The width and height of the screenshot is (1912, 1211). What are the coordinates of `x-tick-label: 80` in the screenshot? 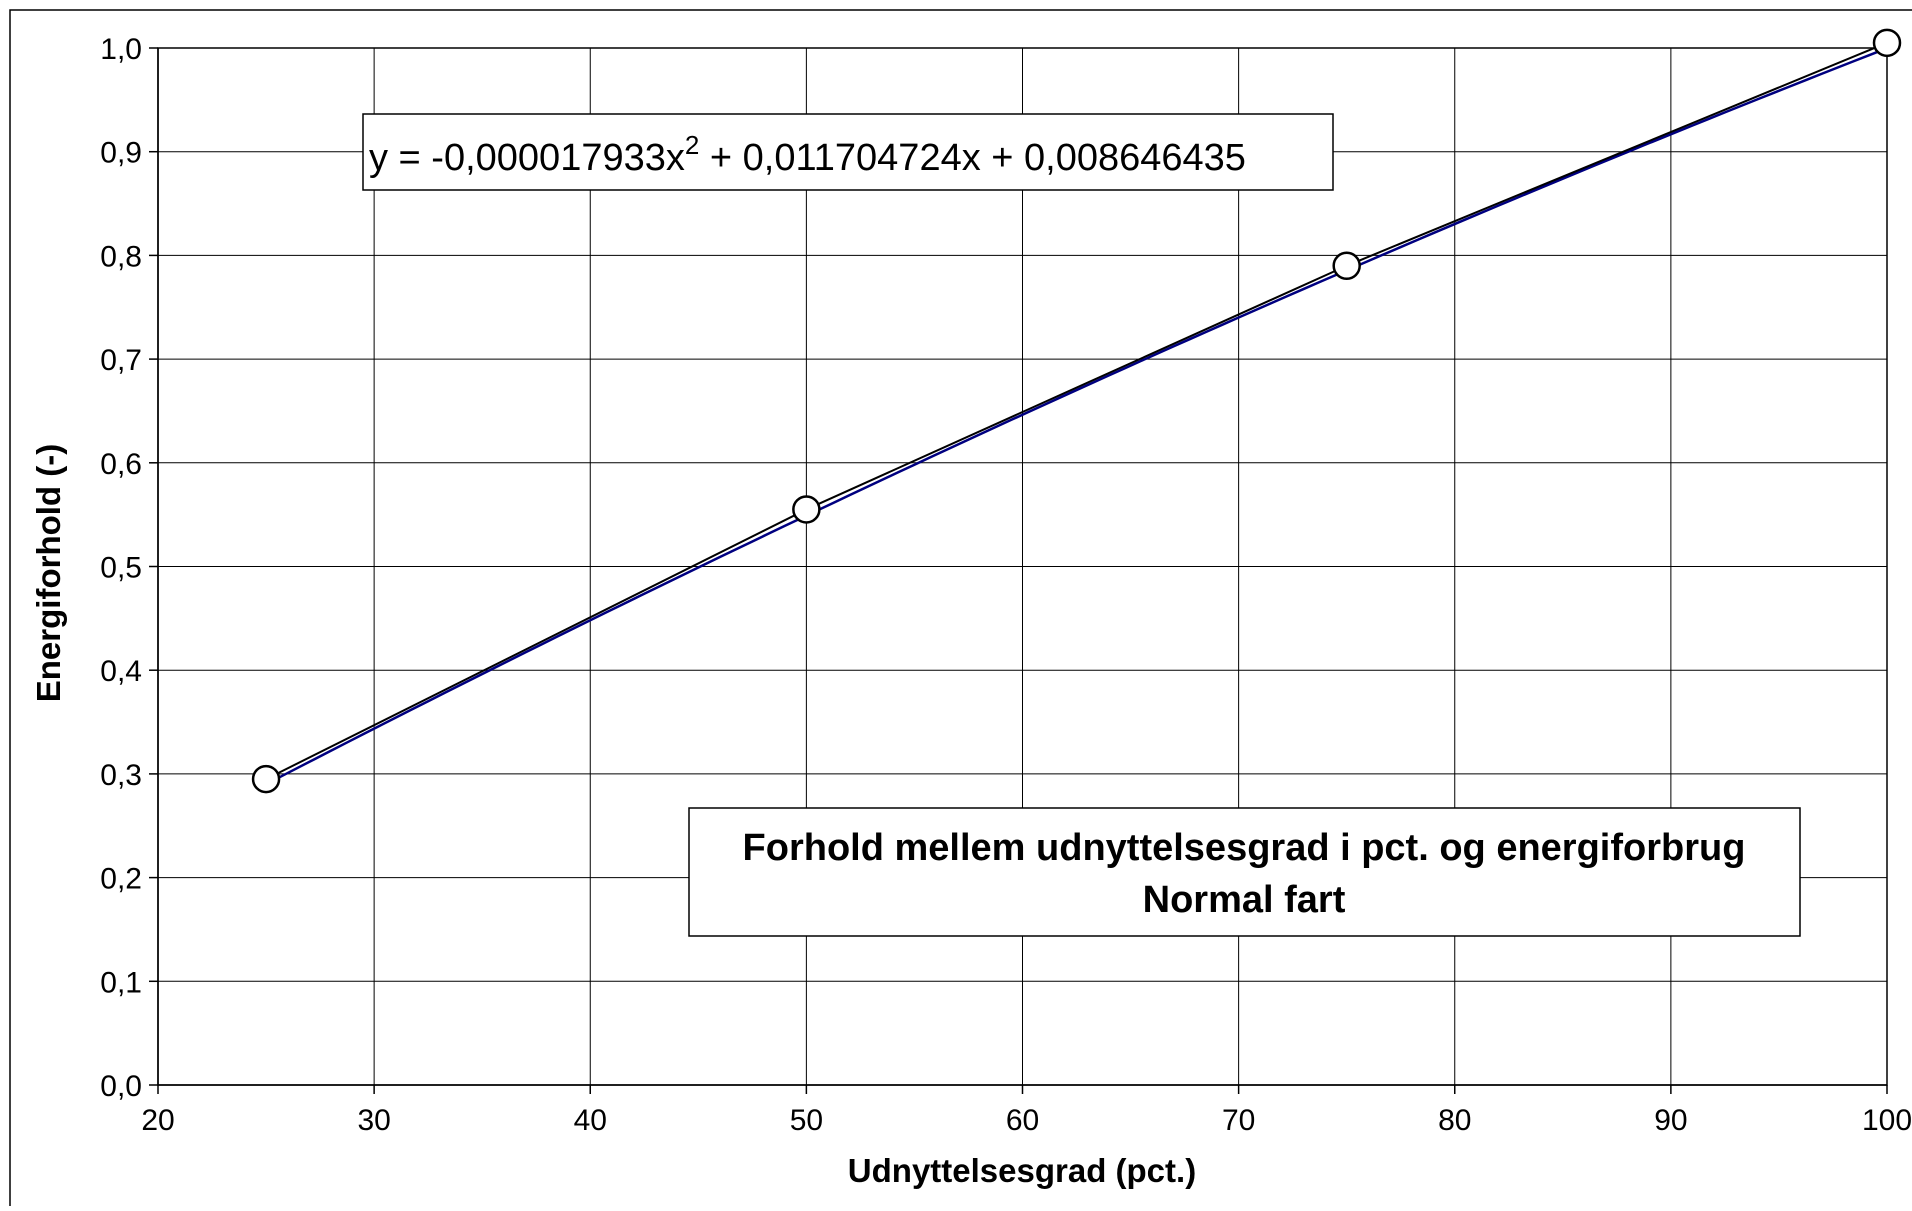 It's located at (1454, 1120).